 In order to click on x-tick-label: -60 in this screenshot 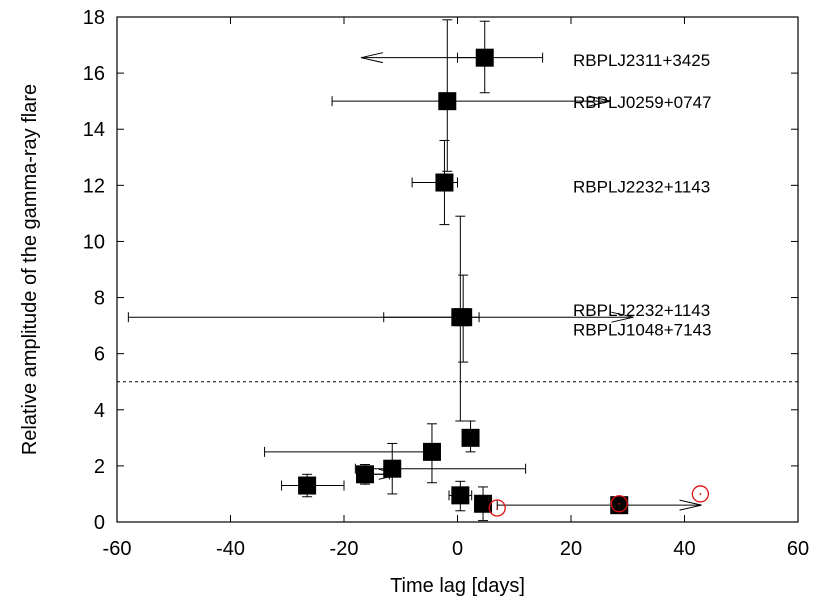, I will do `click(117, 549)`.